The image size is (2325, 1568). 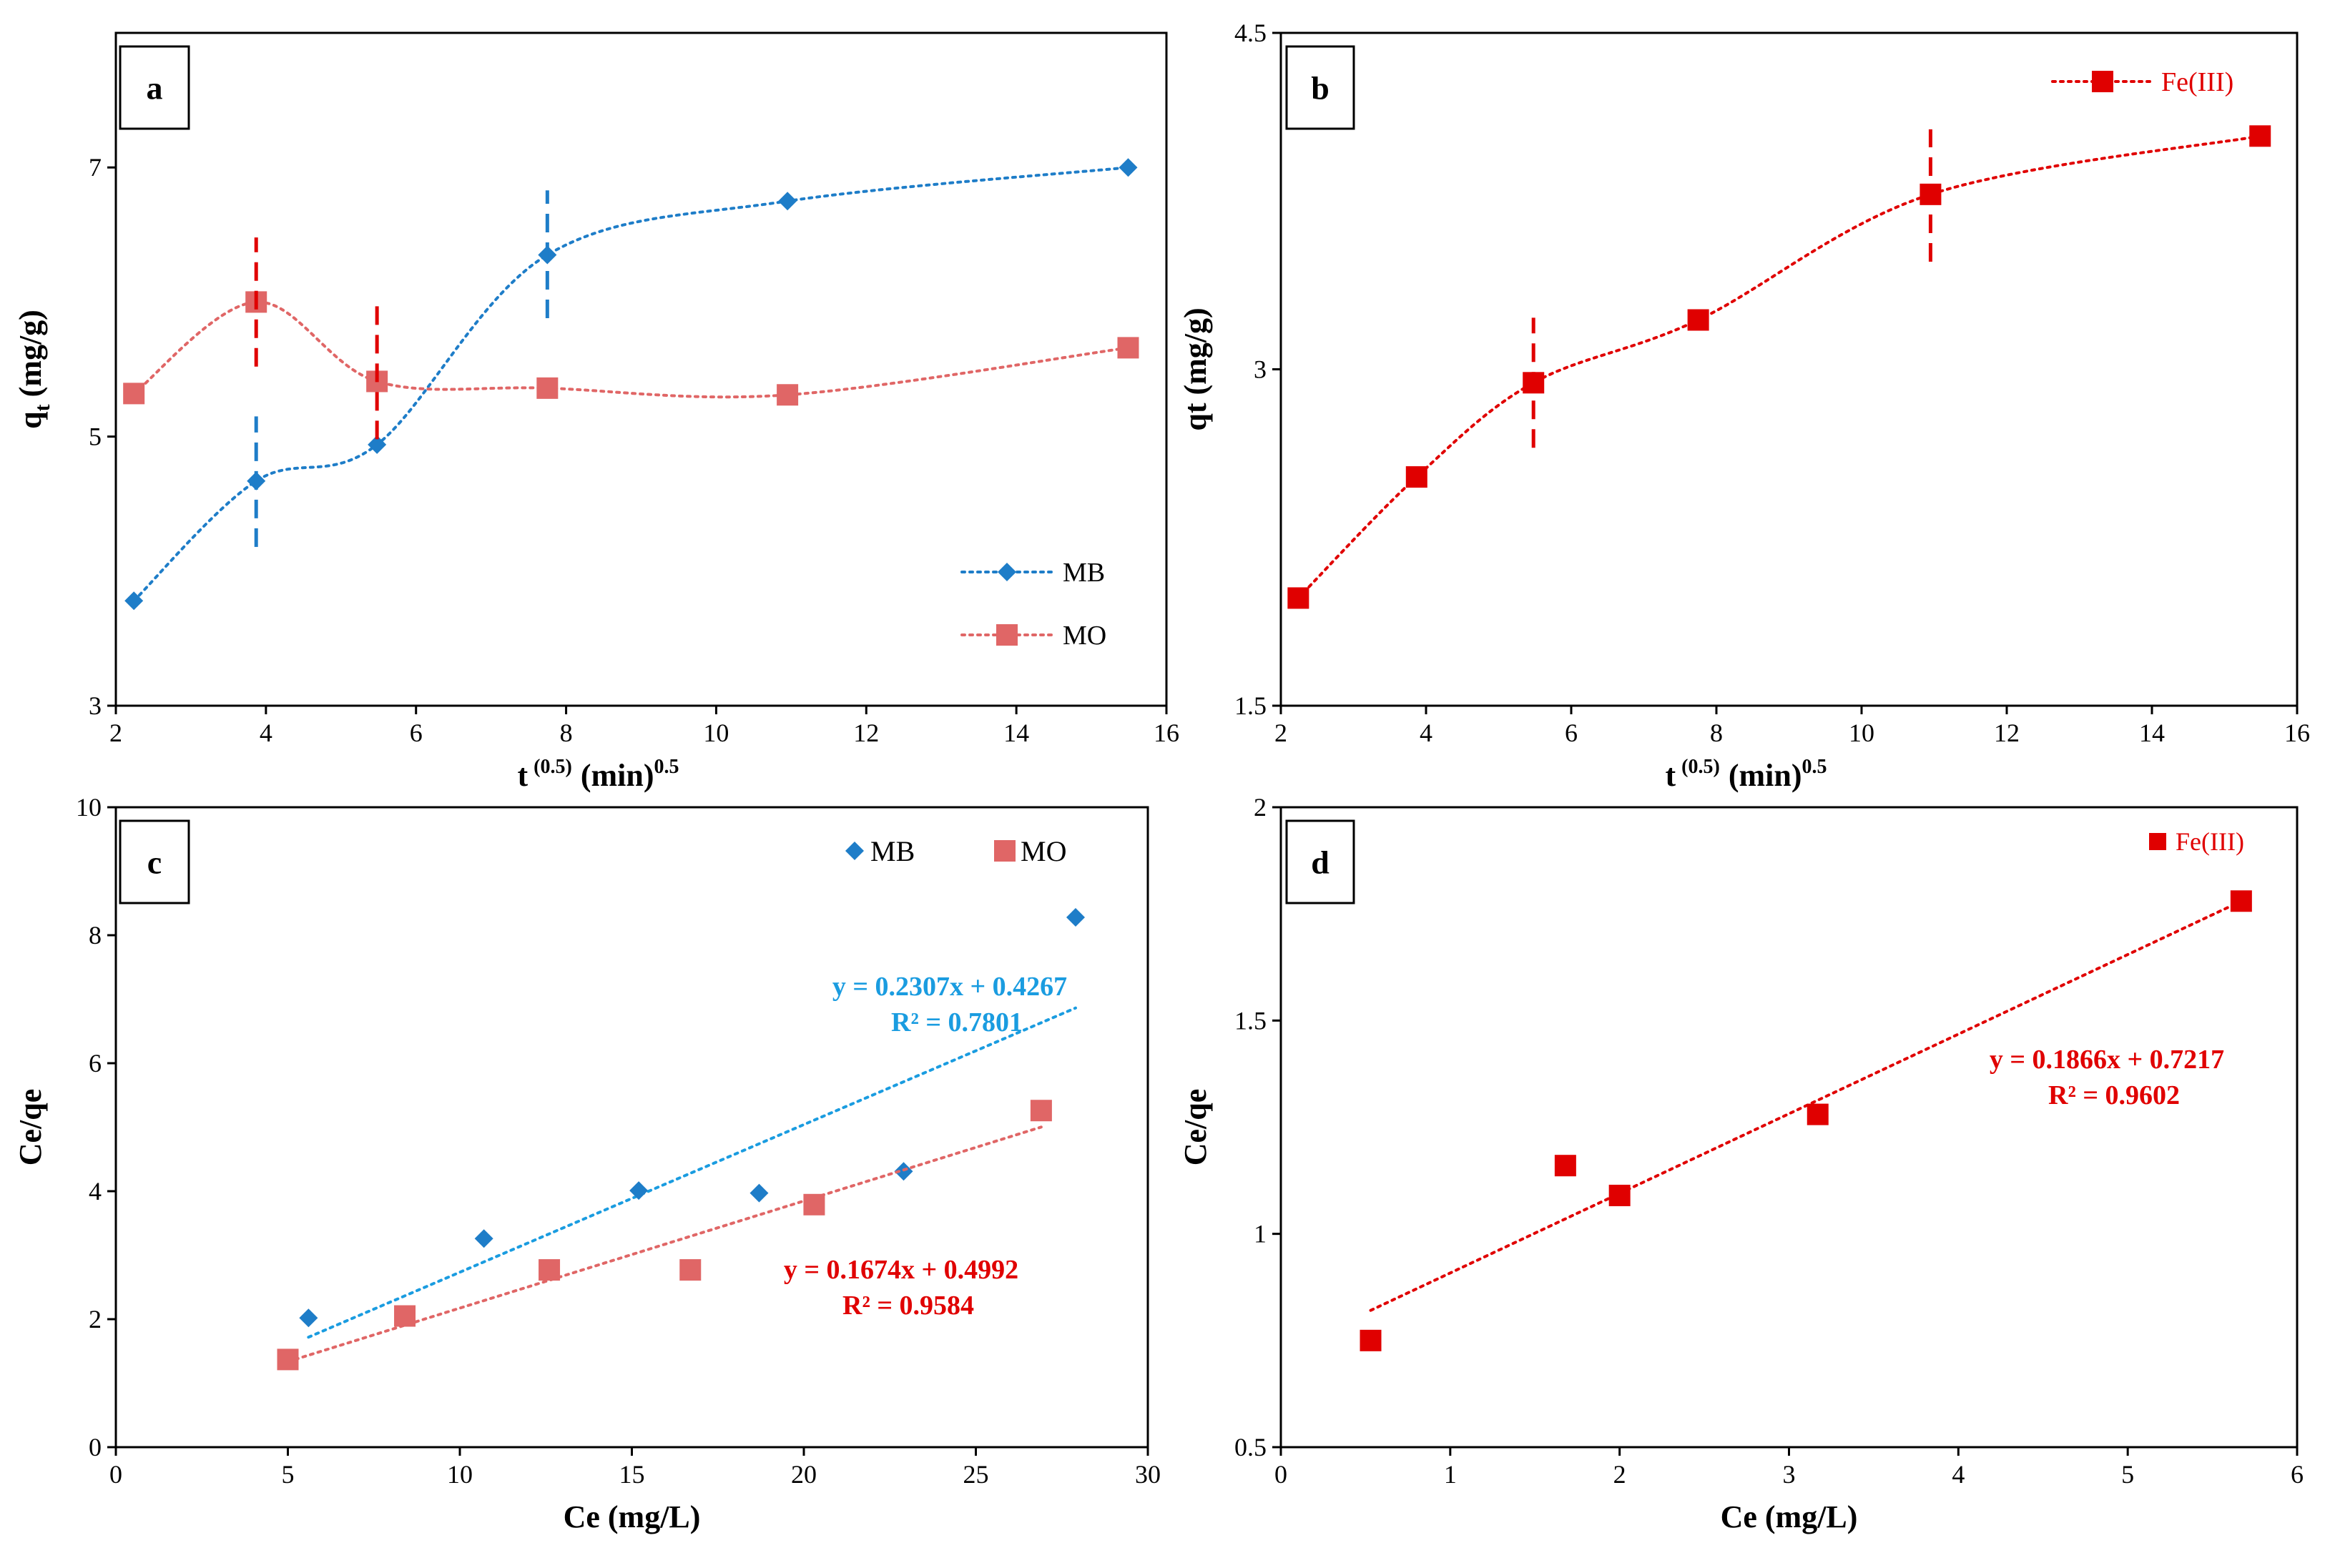 I want to click on x-tick-label: 15, so click(x=632, y=1474).